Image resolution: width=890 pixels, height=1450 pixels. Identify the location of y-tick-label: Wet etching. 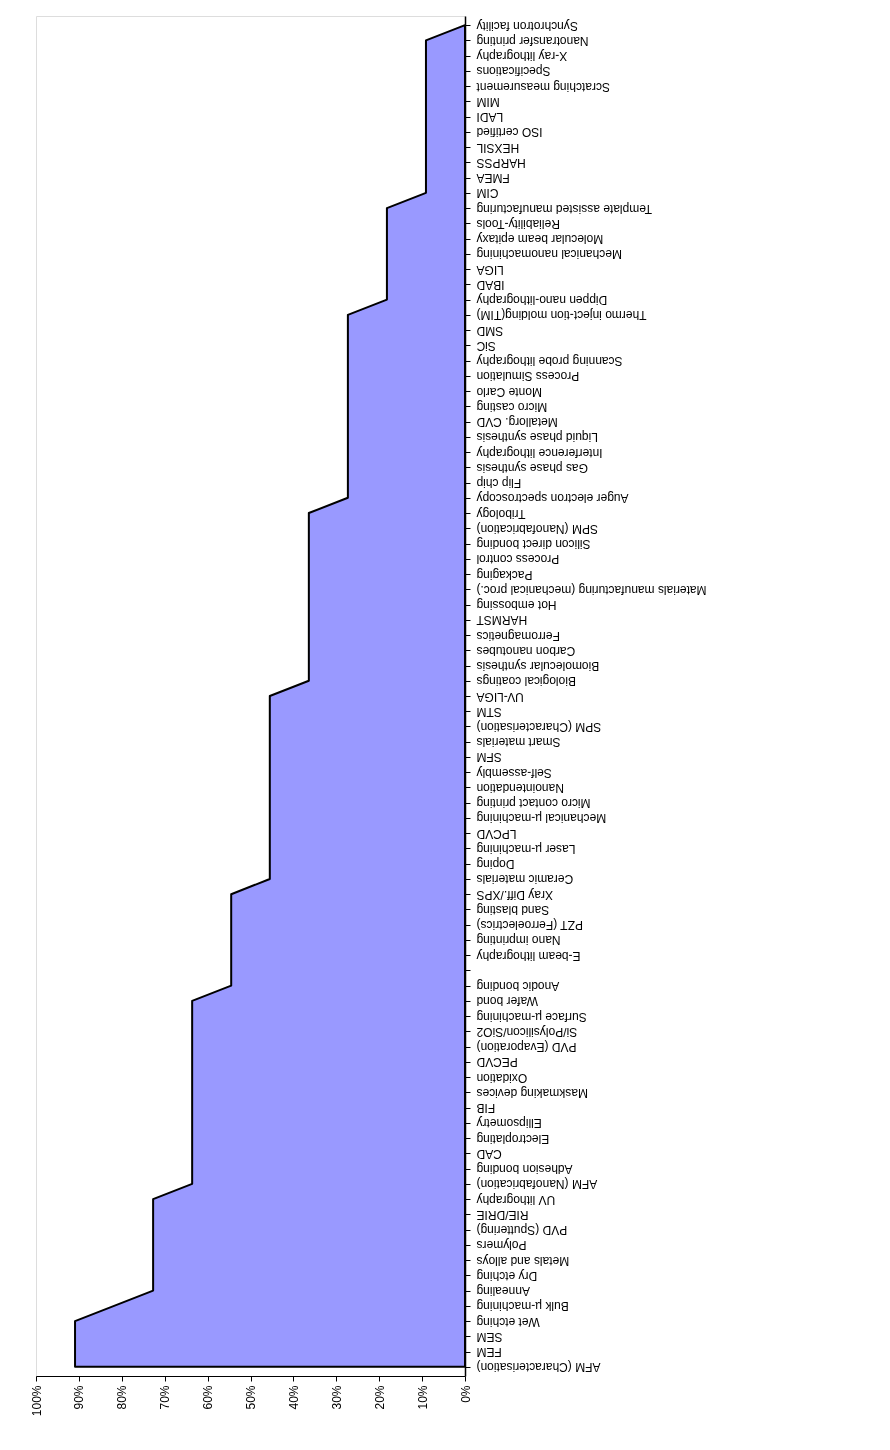
(508, 1321).